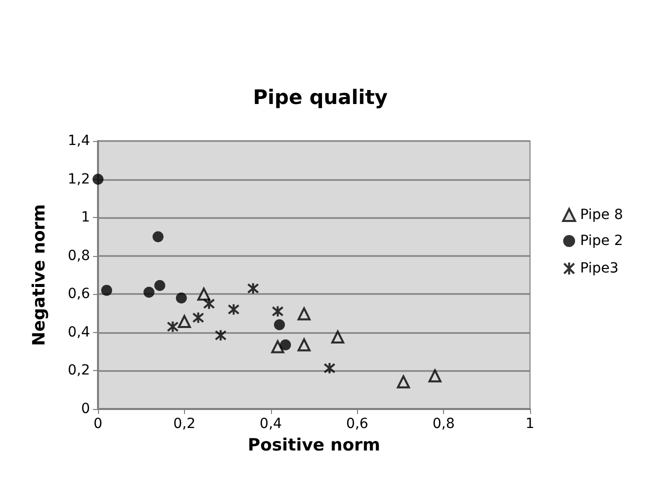 Image resolution: width=646 pixels, height=485 pixels. I want to click on y-tick-label: 1,2, so click(79, 179).